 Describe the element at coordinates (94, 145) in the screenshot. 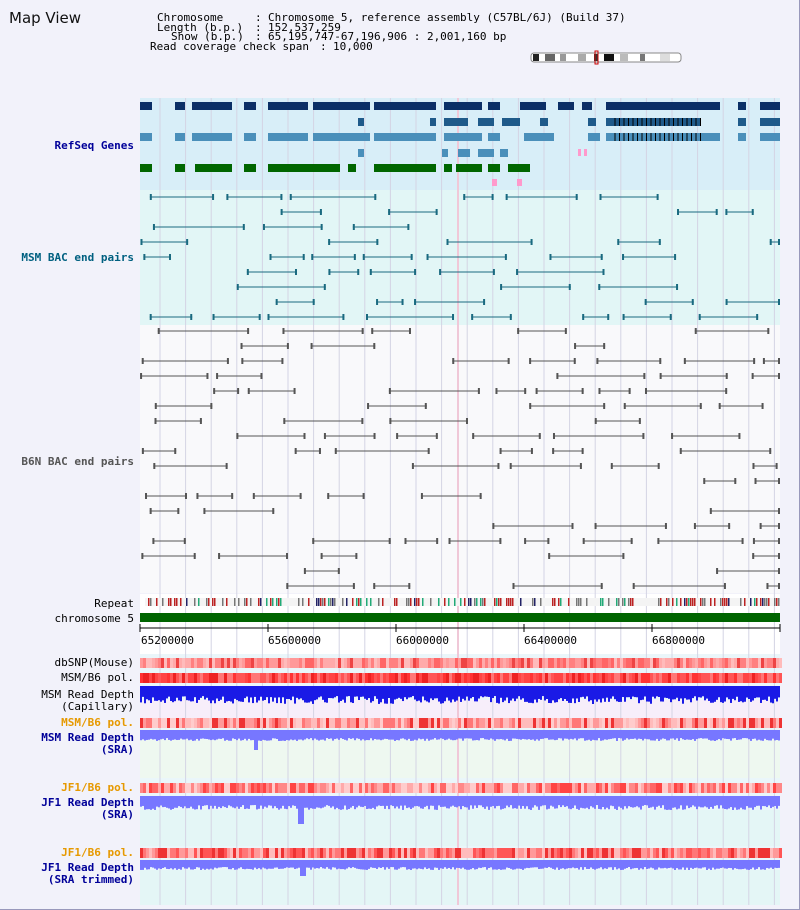

I see `track-label-refseq-genes: RefSeq Genes` at that location.